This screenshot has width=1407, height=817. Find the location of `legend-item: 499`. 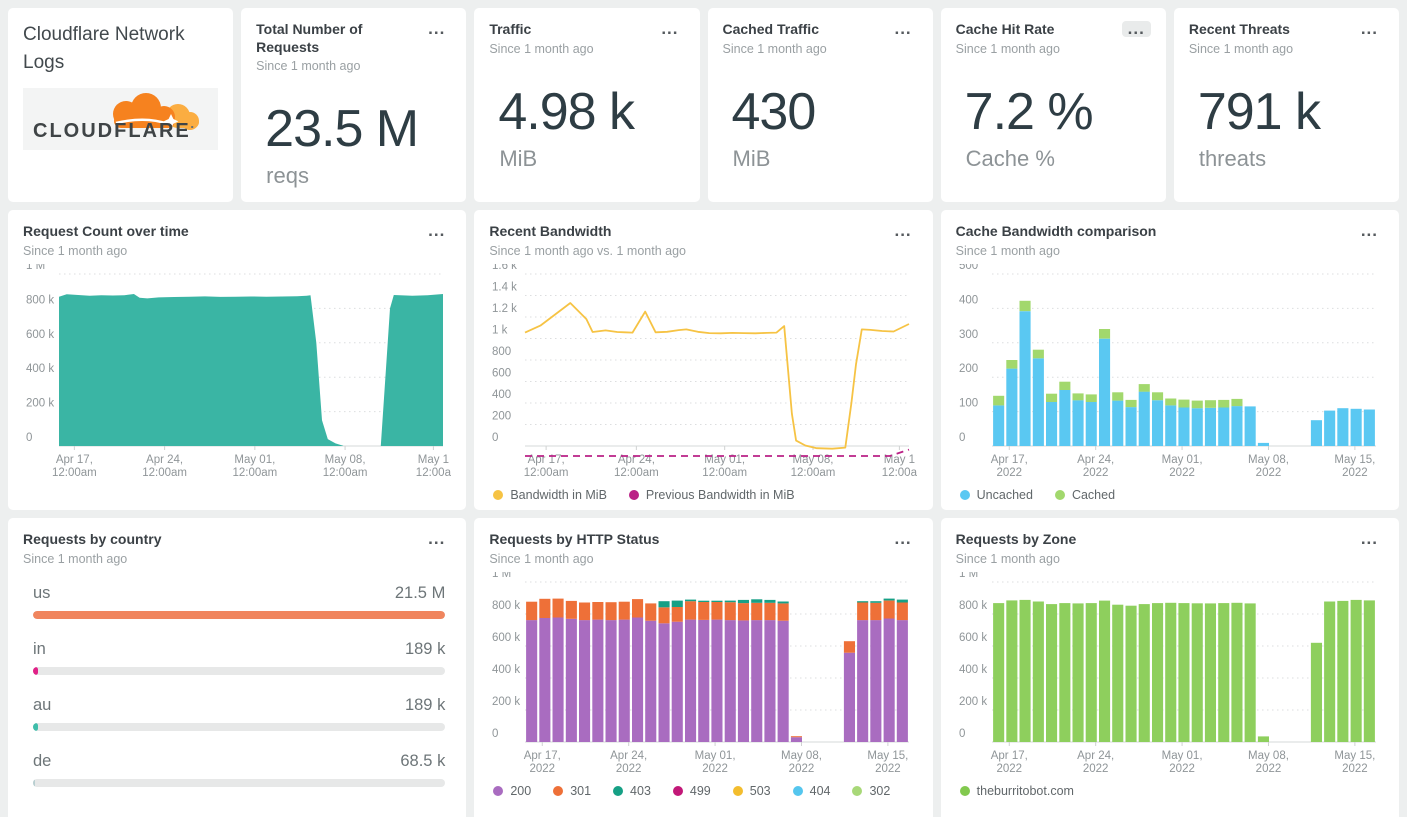

legend-item: 499 is located at coordinates (691, 790).